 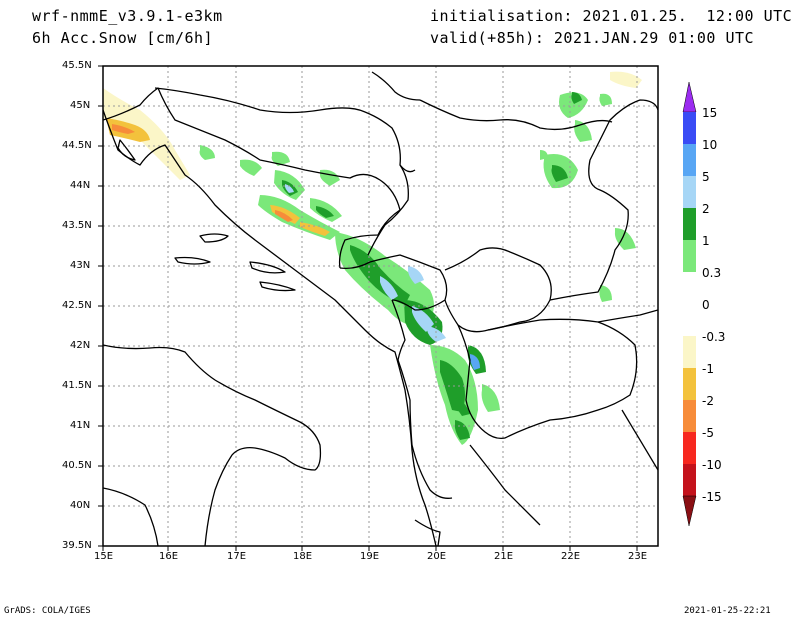 What do you see at coordinates (77, 385) in the screenshot?
I see `lat-tick-label: 41.5N` at bounding box center [77, 385].